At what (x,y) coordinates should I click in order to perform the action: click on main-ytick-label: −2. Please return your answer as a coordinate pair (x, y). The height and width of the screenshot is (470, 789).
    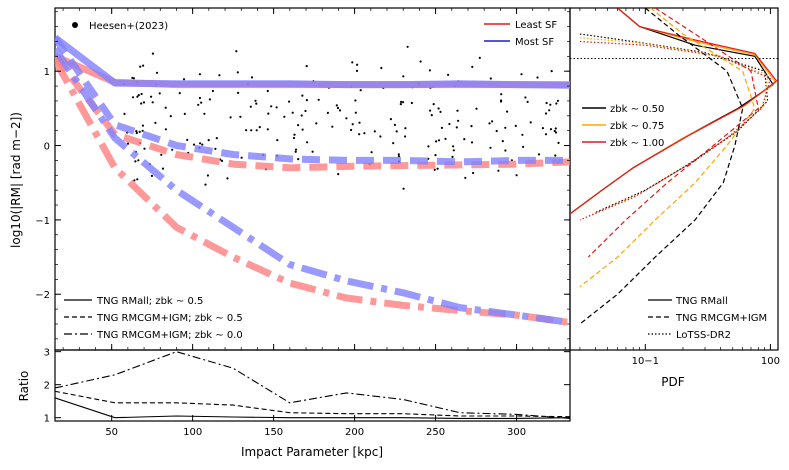
    Looking at the image, I should click on (42, 295).